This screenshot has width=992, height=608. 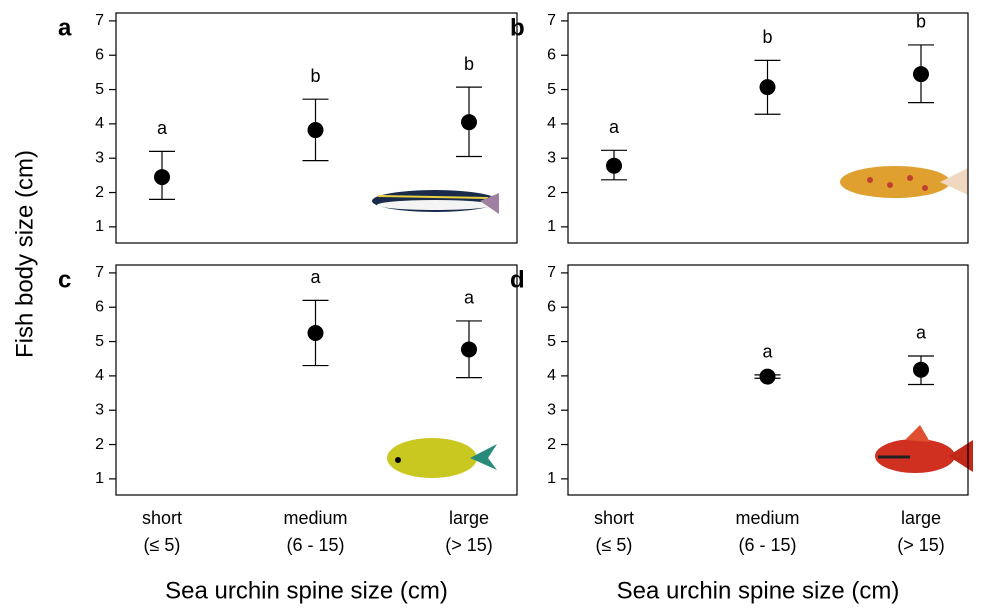 What do you see at coordinates (65, 27) in the screenshot?
I see `panel-label: a` at bounding box center [65, 27].